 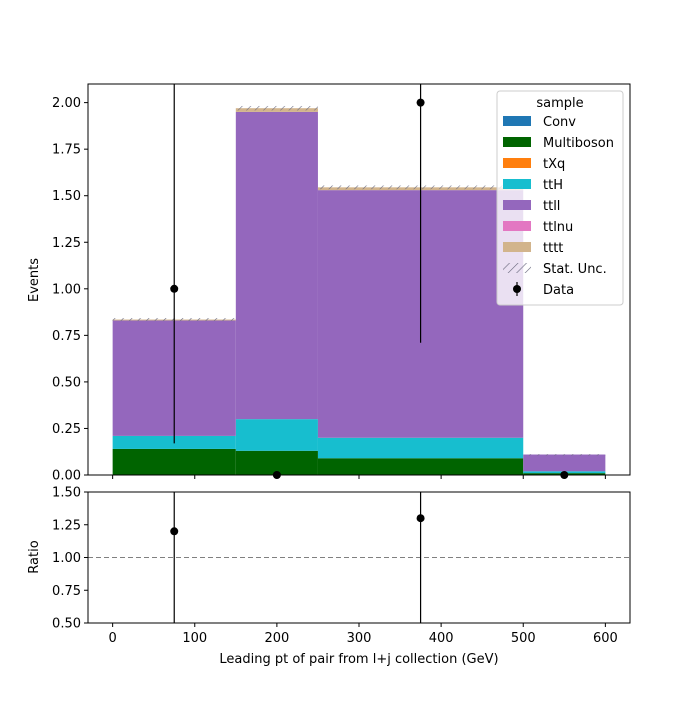 I want to click on legend-label: tXq, so click(x=554, y=164).